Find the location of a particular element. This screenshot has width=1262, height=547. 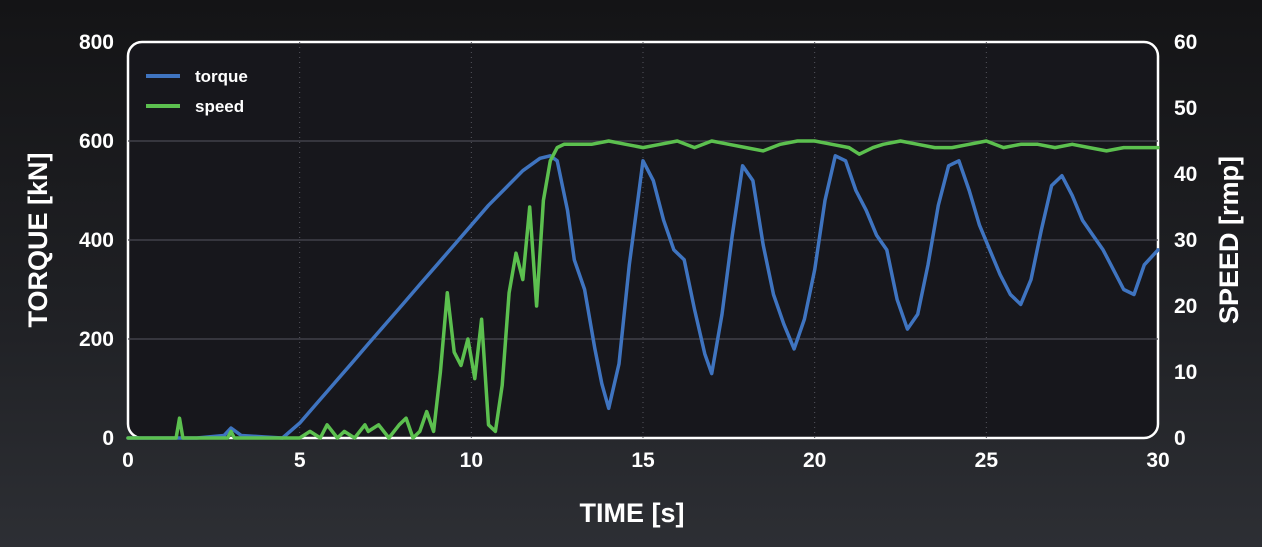

y-tick-label-2: 400 is located at coordinates (96, 240).